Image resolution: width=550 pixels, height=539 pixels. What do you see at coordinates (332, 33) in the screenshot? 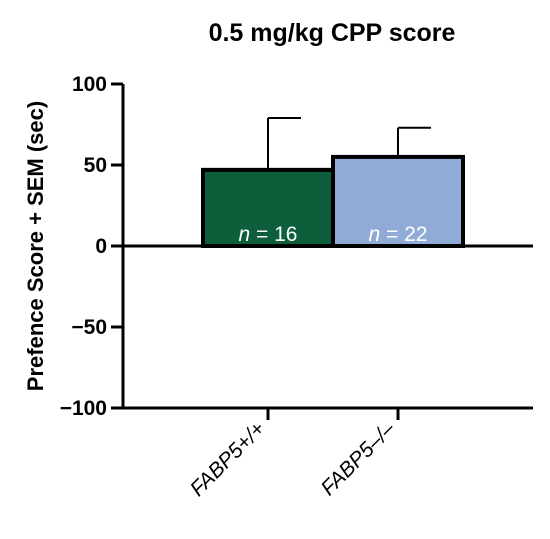
I see `chart-title: 0.5 mg/kg CPP score` at bounding box center [332, 33].